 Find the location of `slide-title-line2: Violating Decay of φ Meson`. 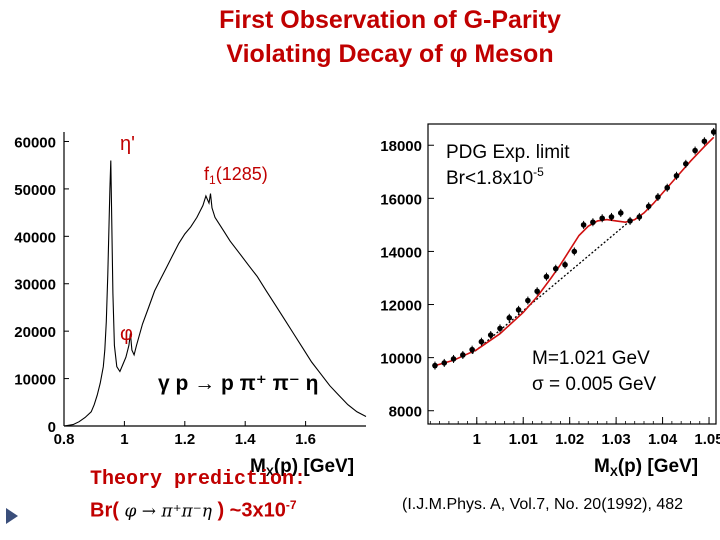

slide-title-line2: Violating Decay of φ Meson is located at coordinates (390, 54).